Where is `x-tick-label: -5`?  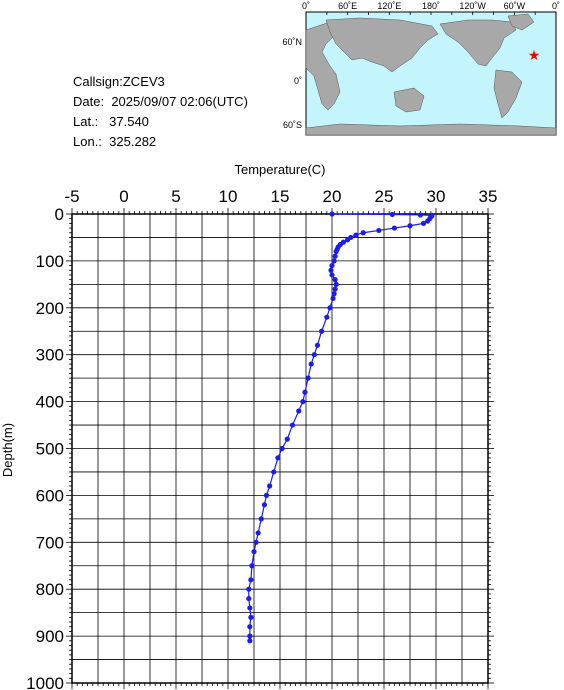
x-tick-label: -5 is located at coordinates (71, 196).